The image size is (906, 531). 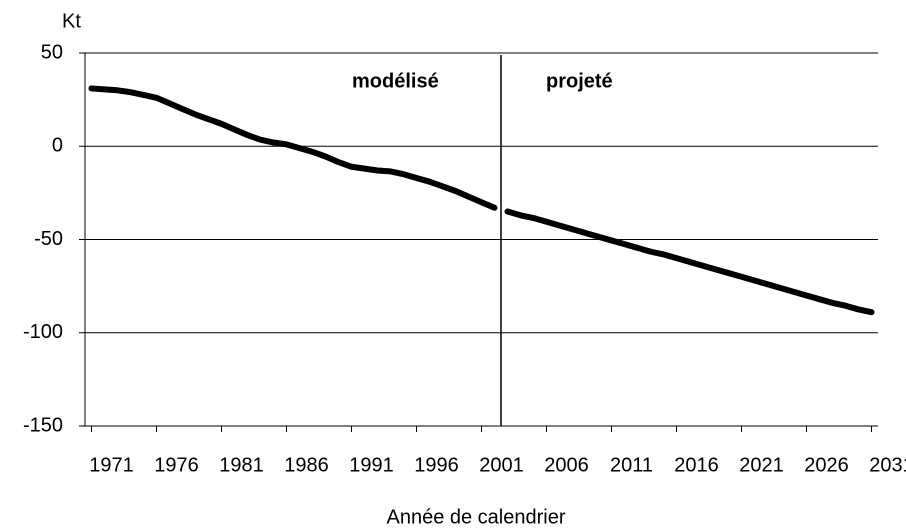 What do you see at coordinates (48, 239) in the screenshot?
I see `y-tick-label: -50` at bounding box center [48, 239].